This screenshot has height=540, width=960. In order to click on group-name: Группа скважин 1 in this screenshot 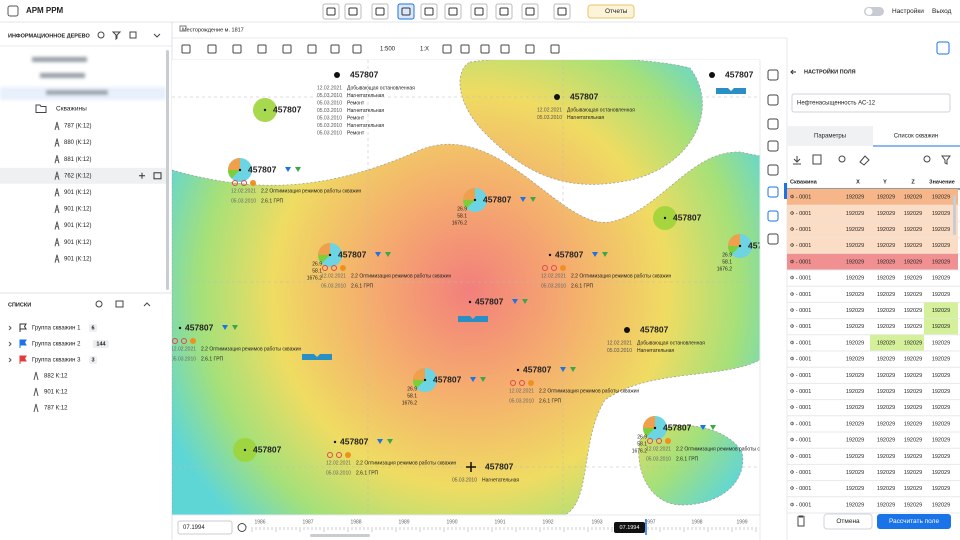, I will do `click(56, 329)`.